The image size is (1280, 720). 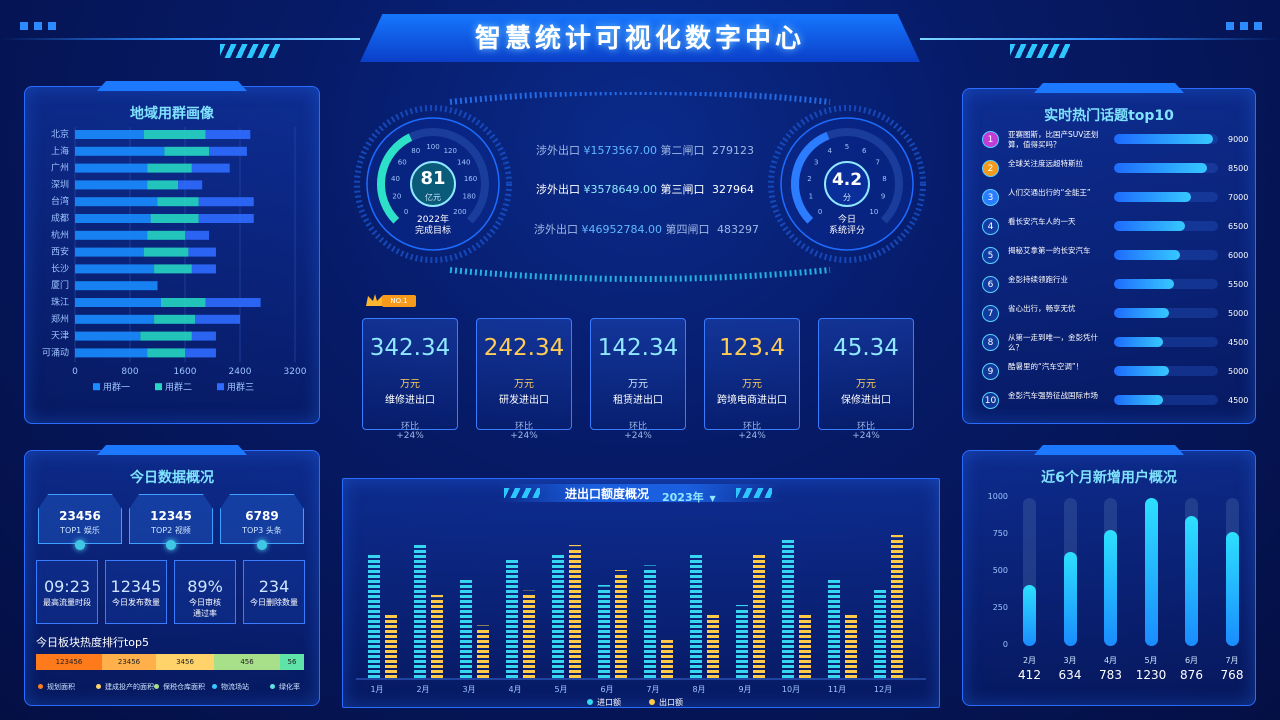 I want to click on info-gate: 第三闸口, so click(x=682, y=189).